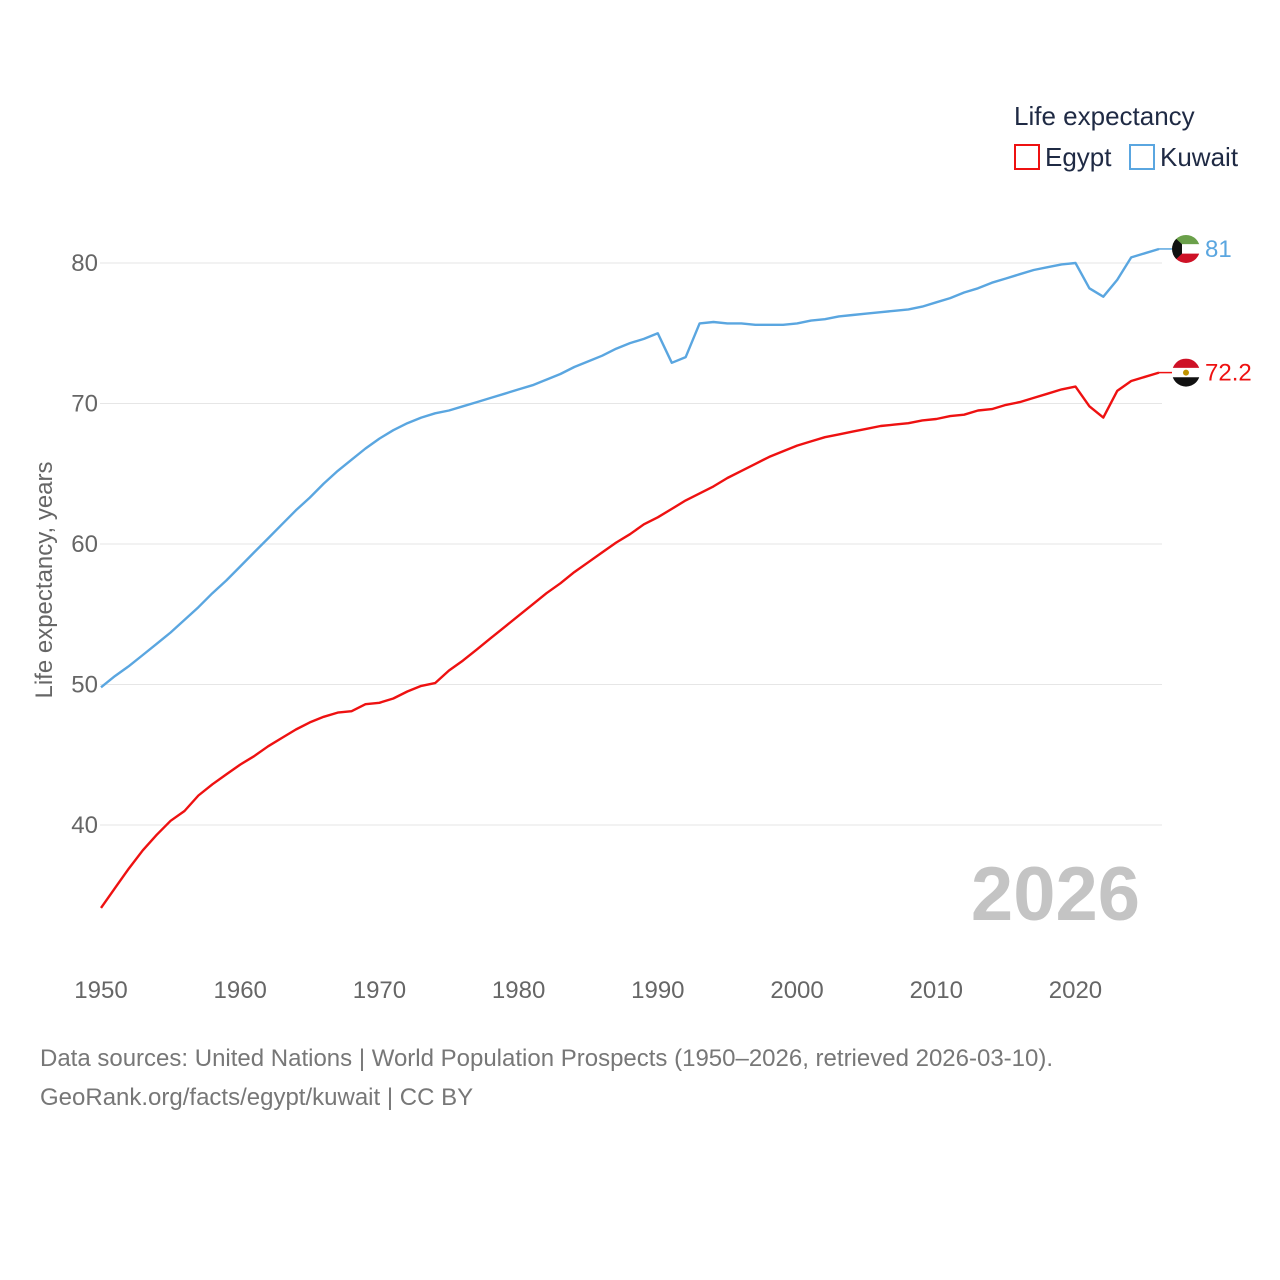  Describe the element at coordinates (1205, 310) in the screenshot. I see `end-markers: 72.2 81` at that location.